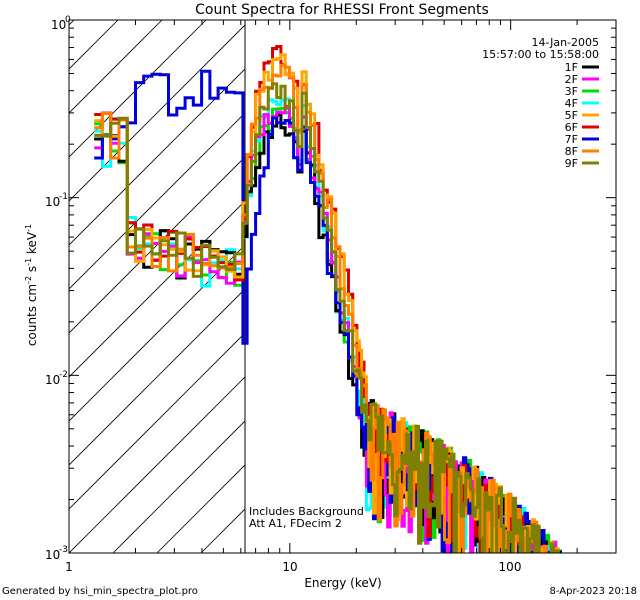 The height and width of the screenshot is (600, 640). I want to click on legend-label-3F: 3F, so click(571, 91).